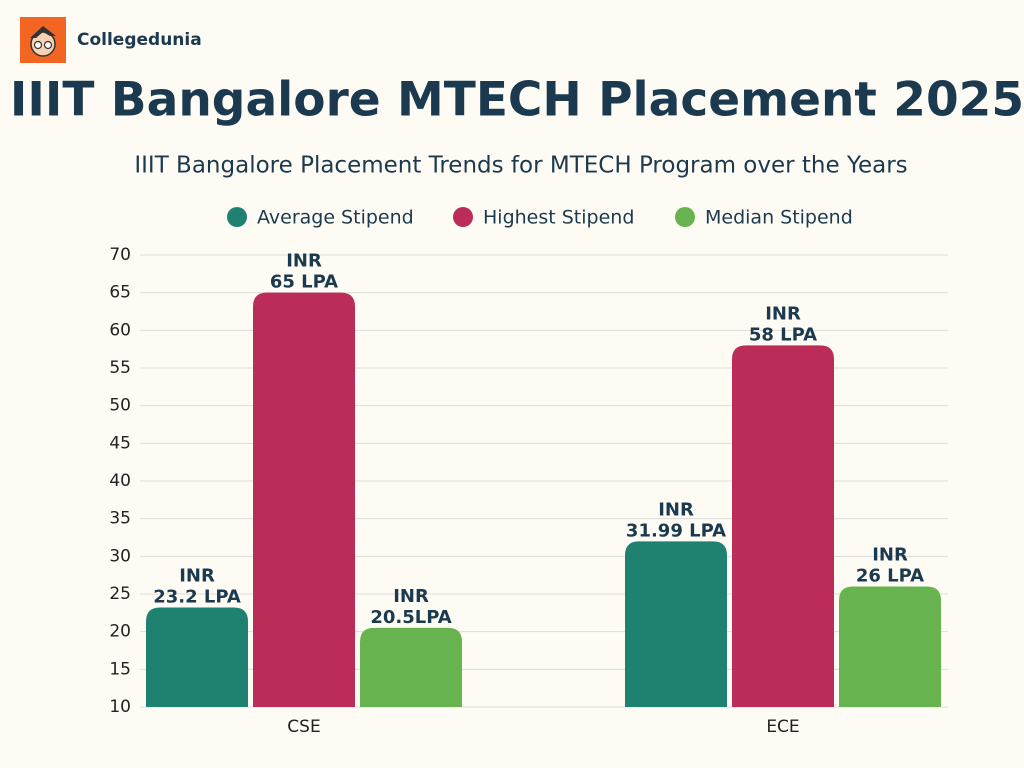 The image size is (1024, 768). Describe the element at coordinates (120, 368) in the screenshot. I see `y-tick-label: 55` at that location.